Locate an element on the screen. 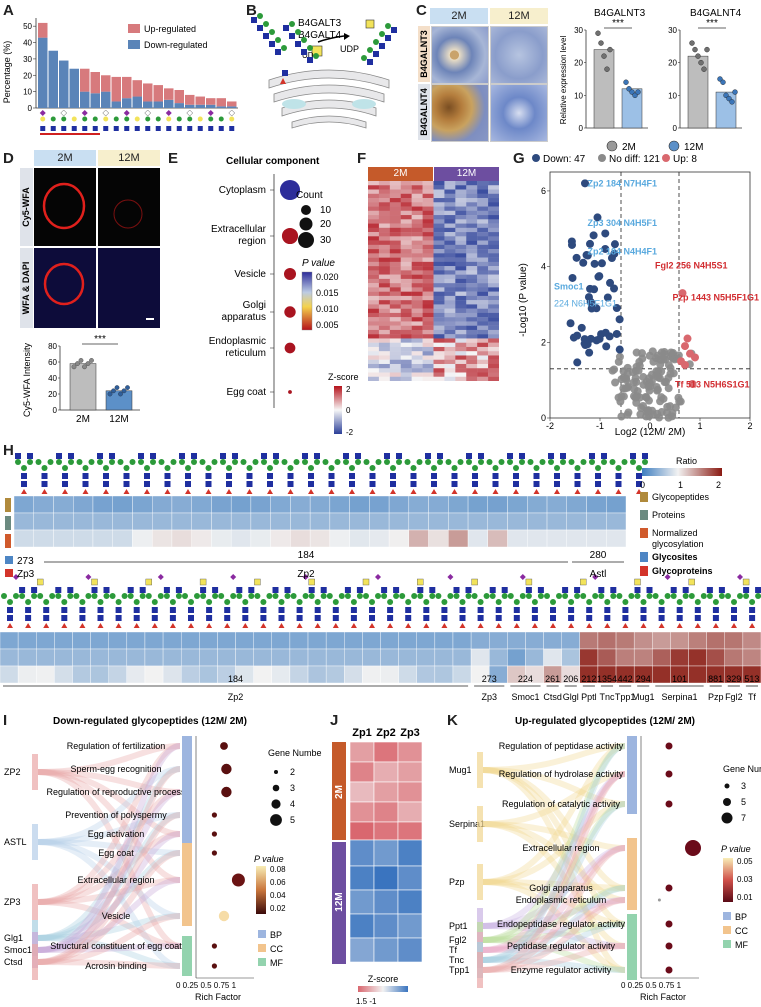  svg-text: 1.5 -1 is located at coordinates (366, 1001).